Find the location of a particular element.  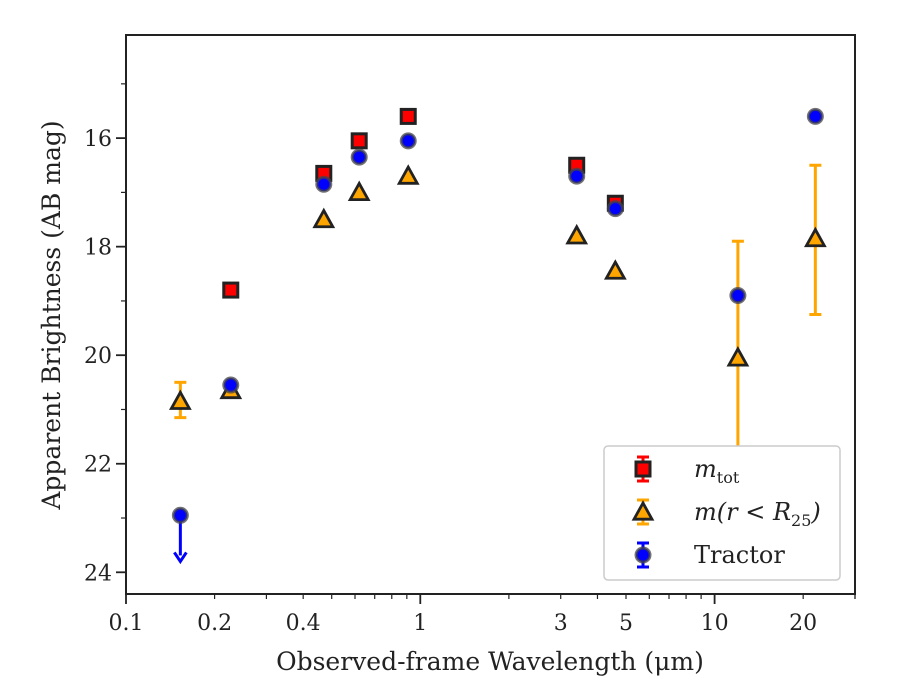

legend-box is located at coordinates (722, 513).